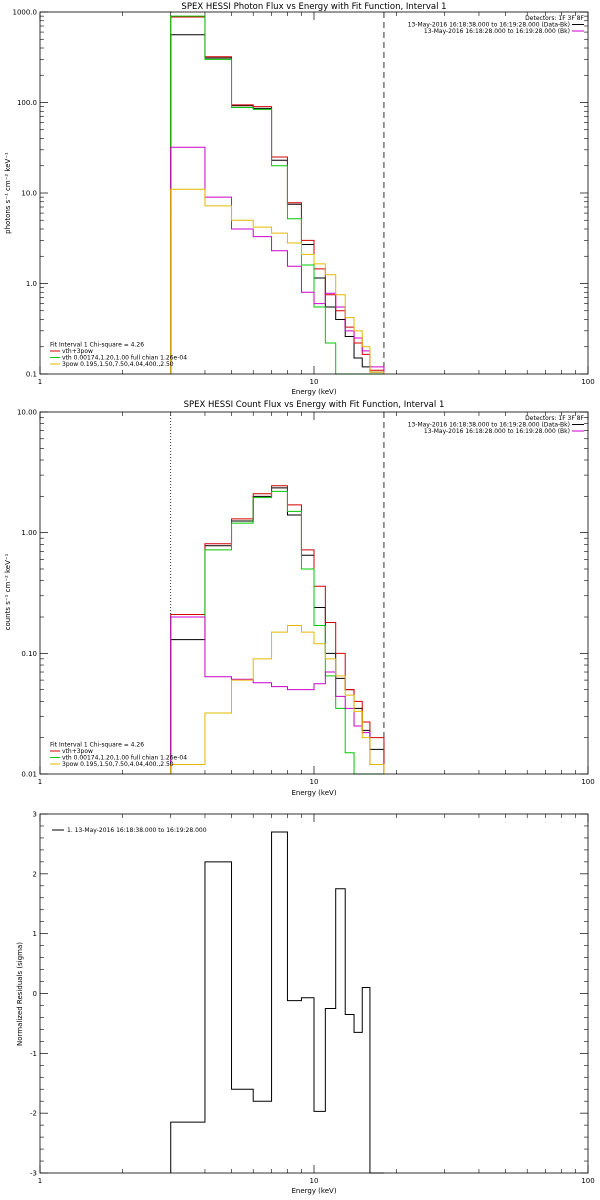 This screenshot has height=1200, width=600. Describe the element at coordinates (8, 591) in the screenshot. I see `y-axis-label: counts s⁻¹ cm⁻² keV⁻¹` at that location.